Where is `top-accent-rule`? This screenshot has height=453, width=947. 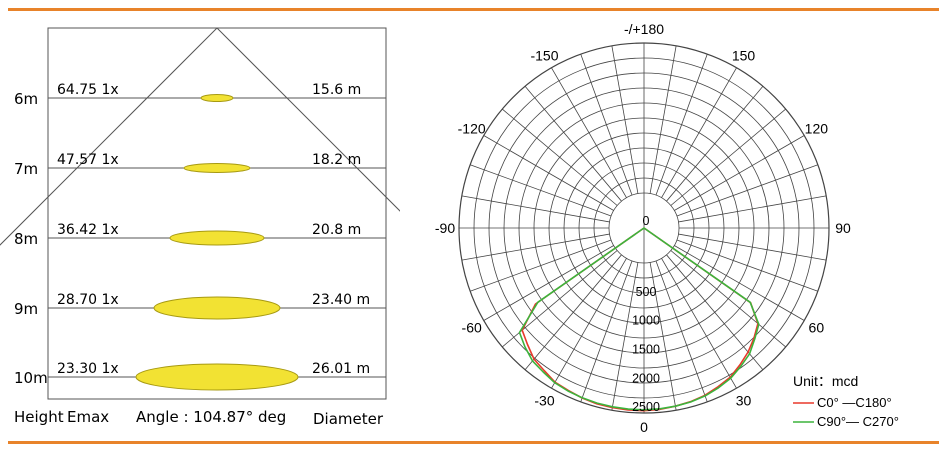 top-accent-rule is located at coordinates (473, 9).